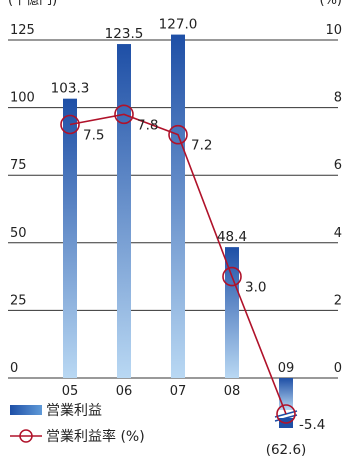  What do you see at coordinates (26, 436) in the screenshot?
I see `legend-line-marker` at bounding box center [26, 436].